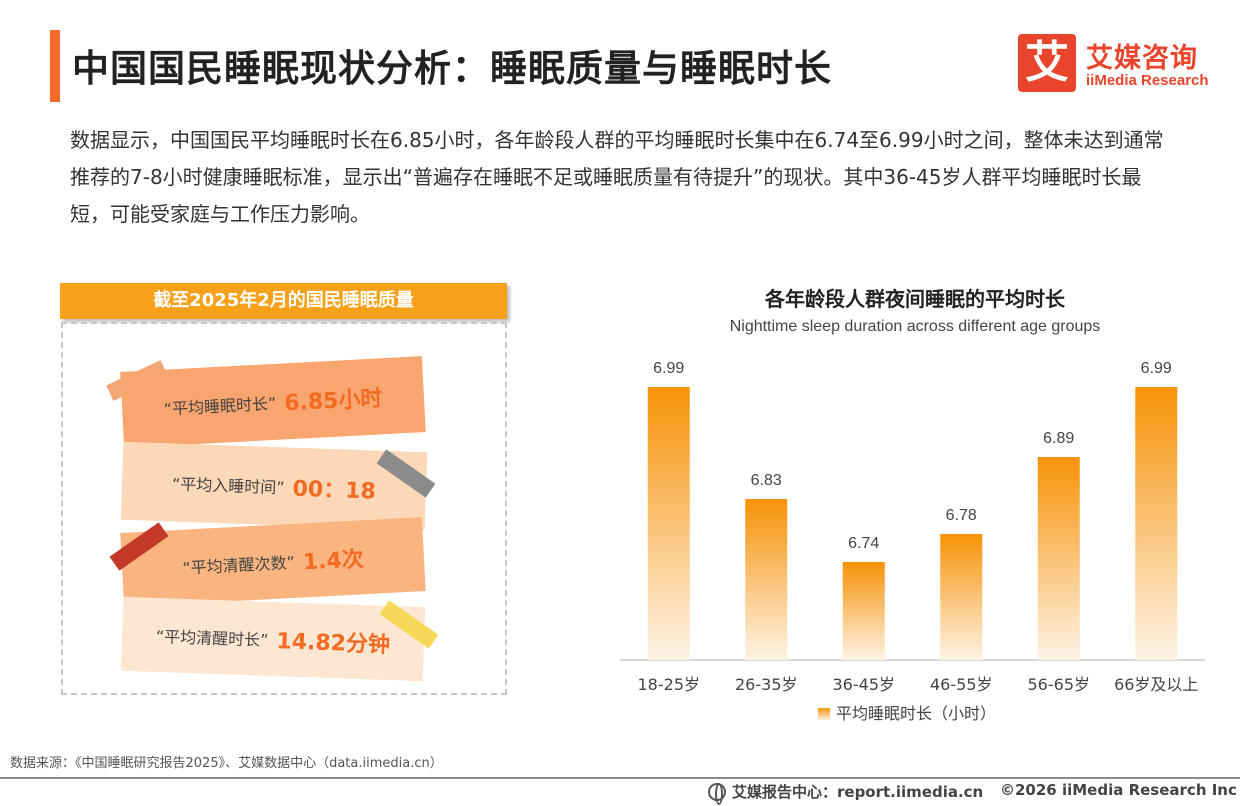 This screenshot has height=806, width=1240. Describe the element at coordinates (1142, 58) in the screenshot. I see `logo-cn-text: 艾媒咨询` at that location.